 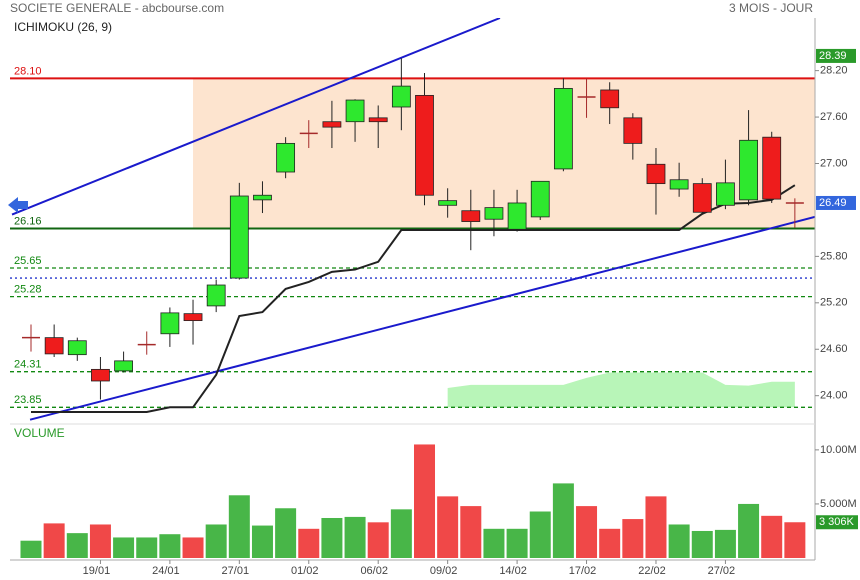 I want to click on volume-marker-label: 3 306K, so click(x=837, y=522).